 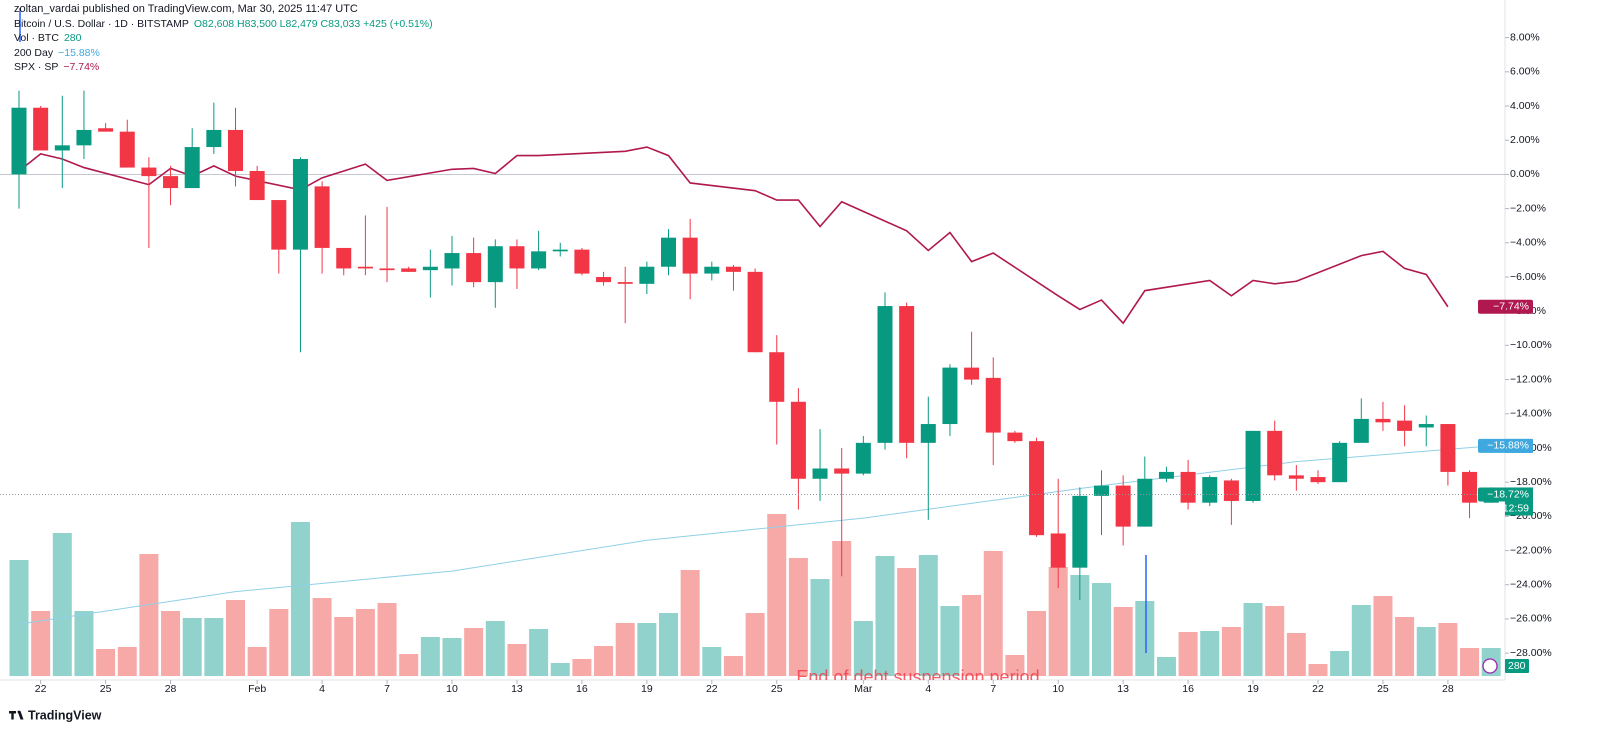 What do you see at coordinates (36, 67) in the screenshot?
I see `spx-name: SPX · SP` at bounding box center [36, 67].